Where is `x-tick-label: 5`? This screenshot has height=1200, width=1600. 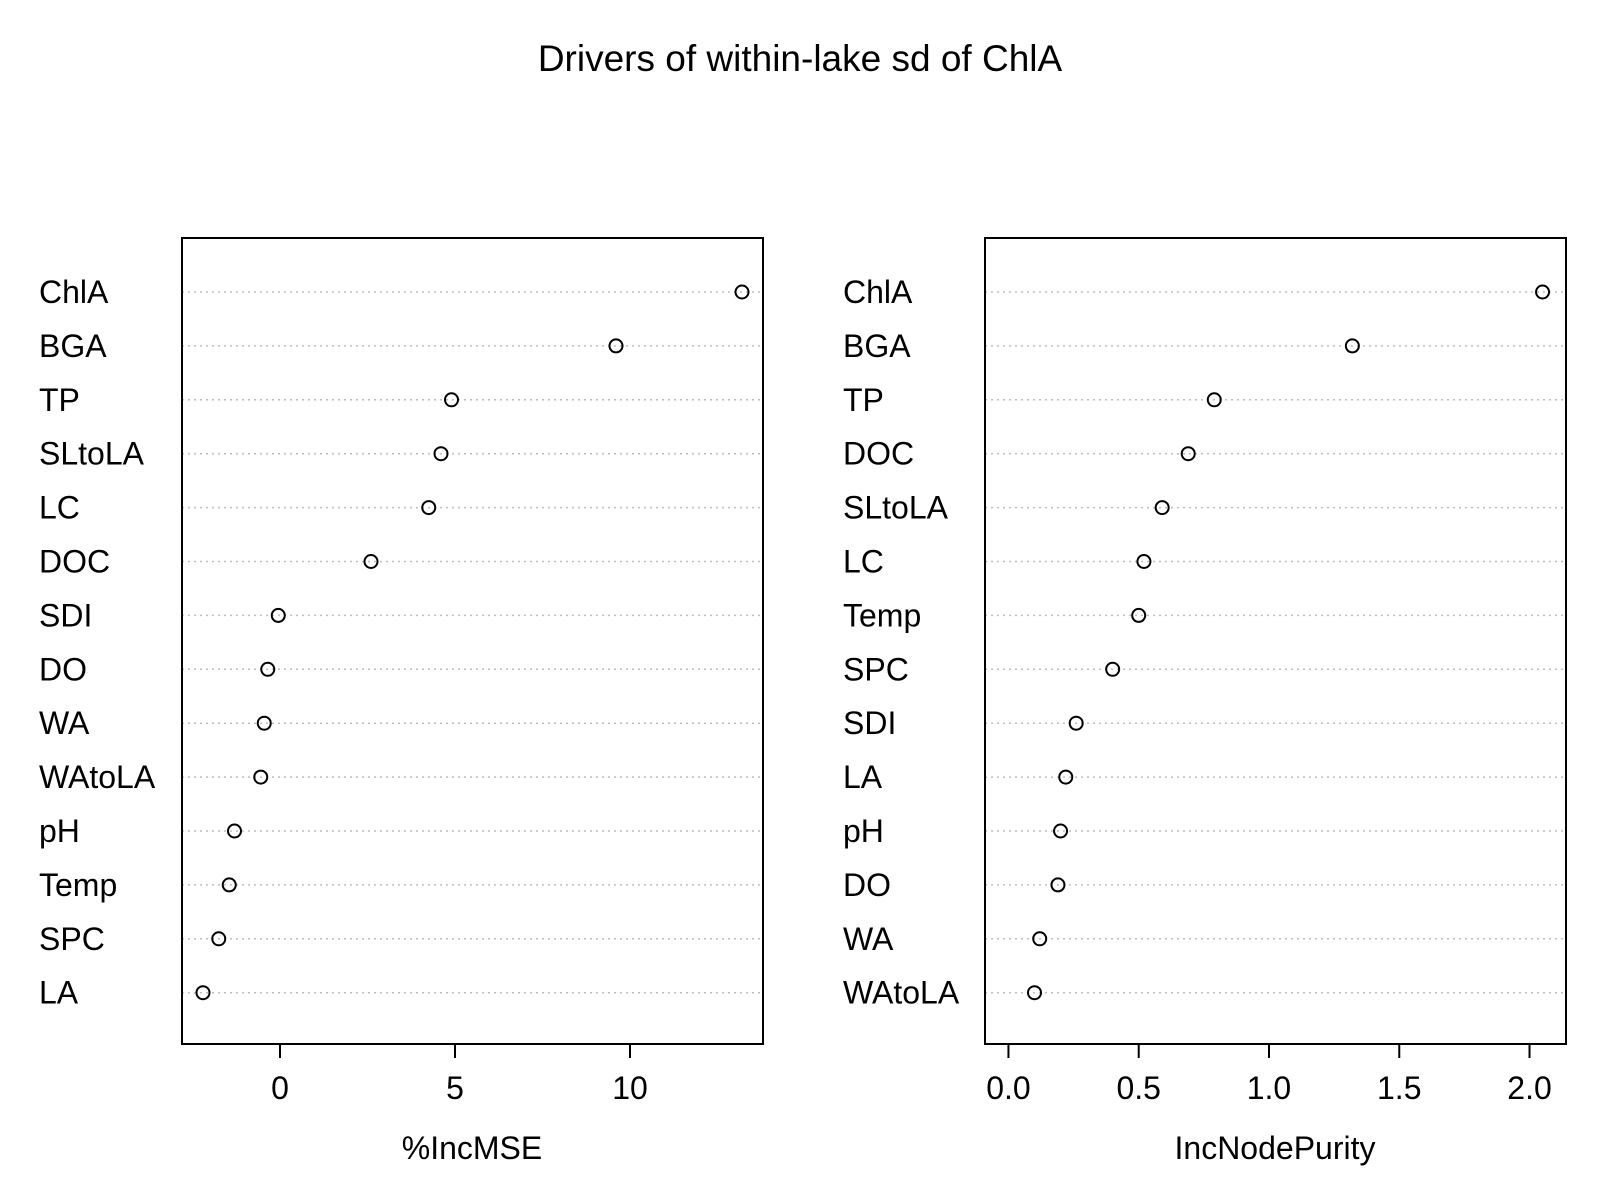
x-tick-label: 5 is located at coordinates (455, 1088).